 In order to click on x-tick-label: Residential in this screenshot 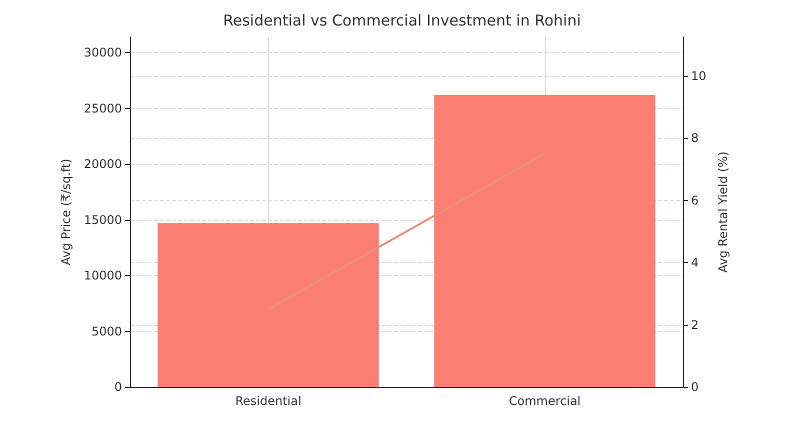, I will do `click(268, 401)`.